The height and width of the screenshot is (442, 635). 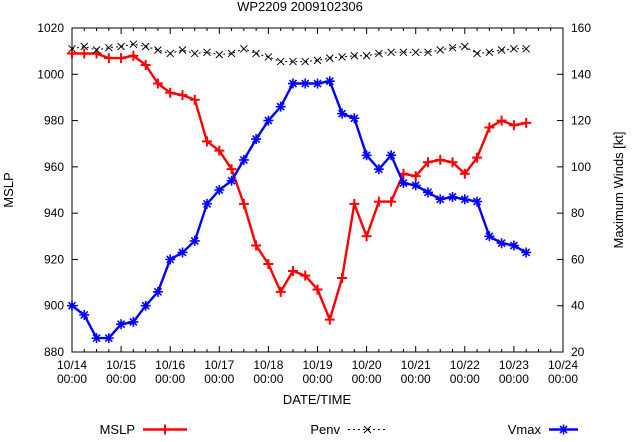 What do you see at coordinates (50, 74) in the screenshot?
I see `svg-text: 1000` at bounding box center [50, 74].